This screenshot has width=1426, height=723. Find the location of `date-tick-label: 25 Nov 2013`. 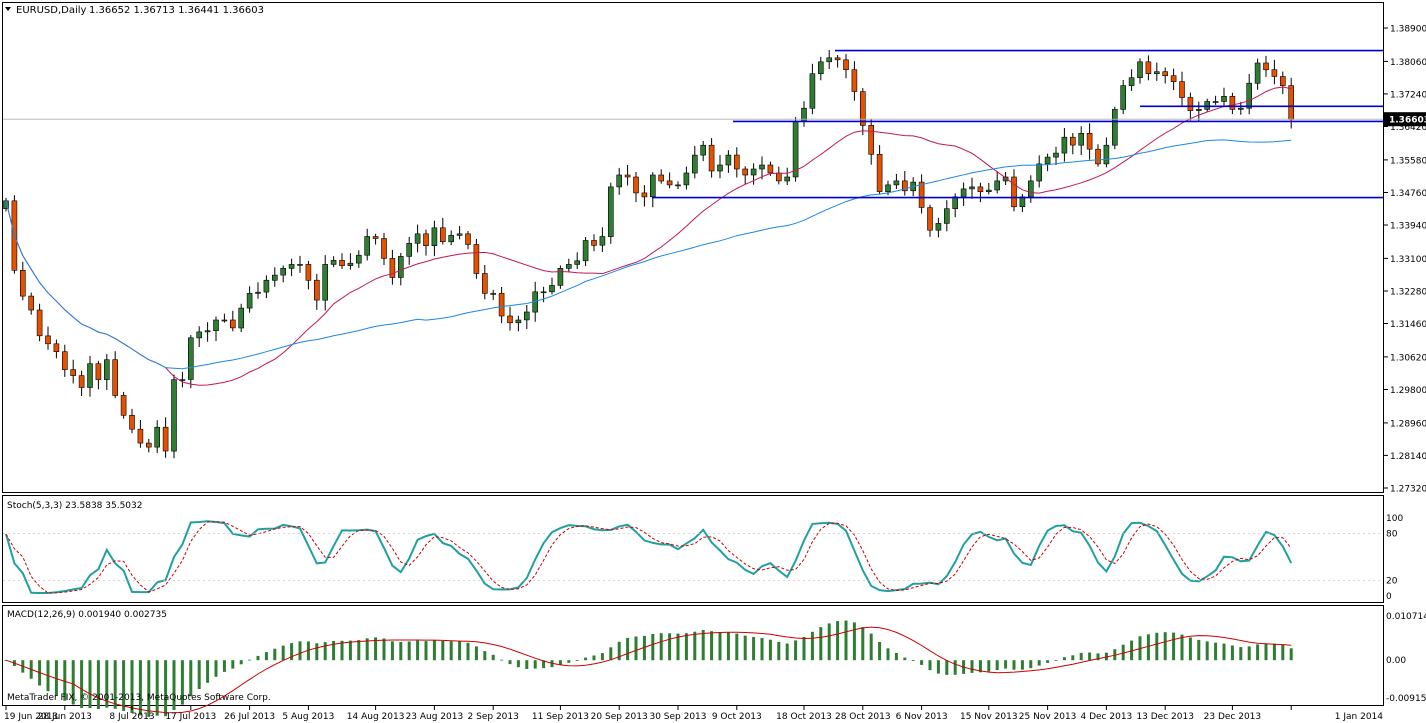

date-tick-label: 25 Nov 2013 is located at coordinates (1048, 717).